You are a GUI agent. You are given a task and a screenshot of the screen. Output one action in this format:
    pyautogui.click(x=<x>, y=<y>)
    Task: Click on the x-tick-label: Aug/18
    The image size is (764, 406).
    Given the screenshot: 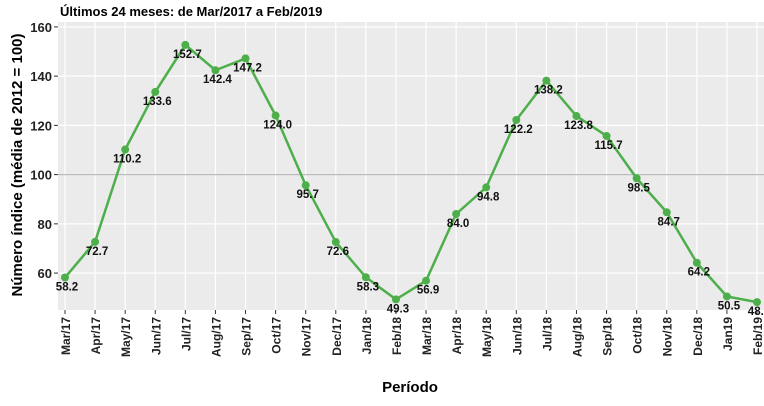 What is the action you would take?
    pyautogui.click(x=577, y=337)
    